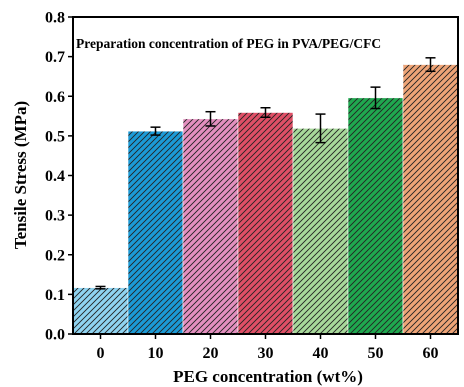 Image resolution: width=464 pixels, height=387 pixels. What do you see at coordinates (101, 353) in the screenshot?
I see `x-tick-label: 0` at bounding box center [101, 353].